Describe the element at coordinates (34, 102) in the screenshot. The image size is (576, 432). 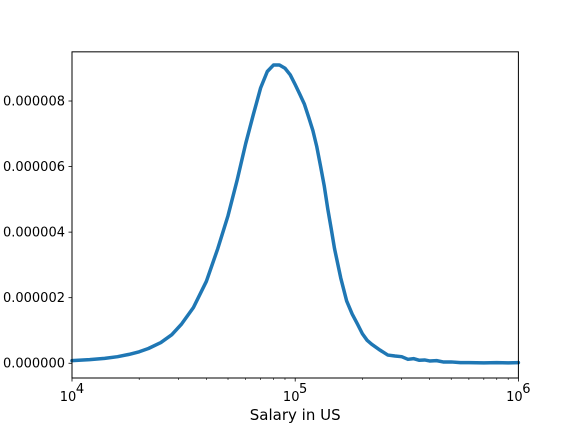
I see `y-tick-label: 0.000008` at that location.